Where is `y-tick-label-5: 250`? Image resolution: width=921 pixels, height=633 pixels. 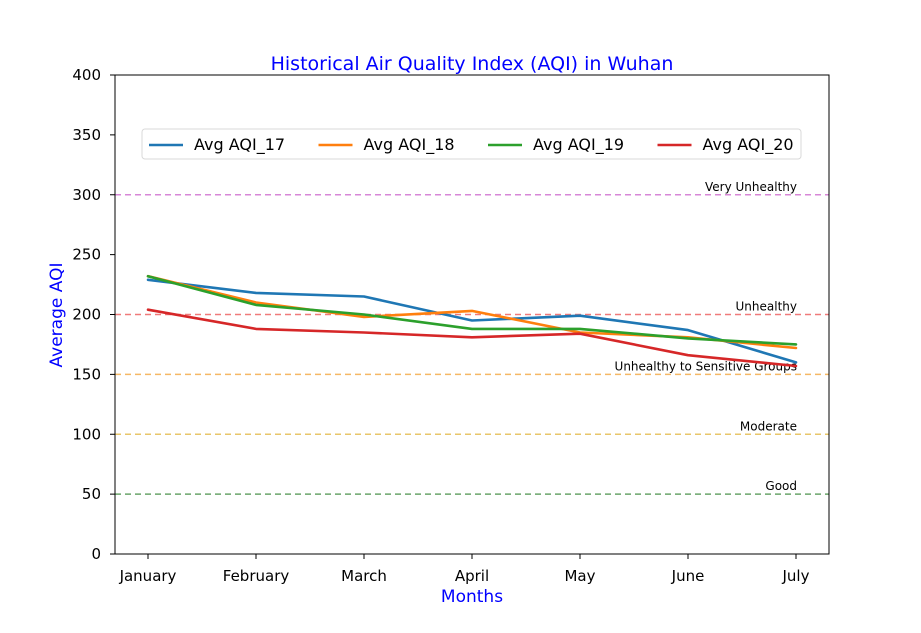
y-tick-label-5: 250 is located at coordinates (86, 255).